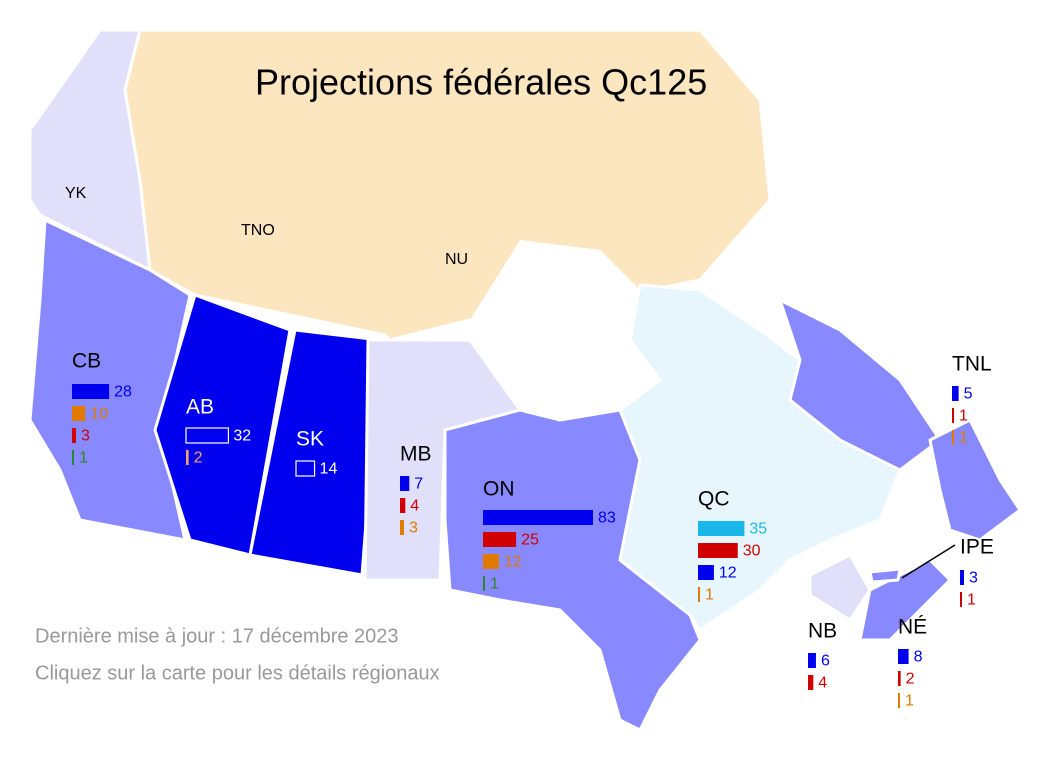  I want to click on seat-count: 10, so click(99, 414).